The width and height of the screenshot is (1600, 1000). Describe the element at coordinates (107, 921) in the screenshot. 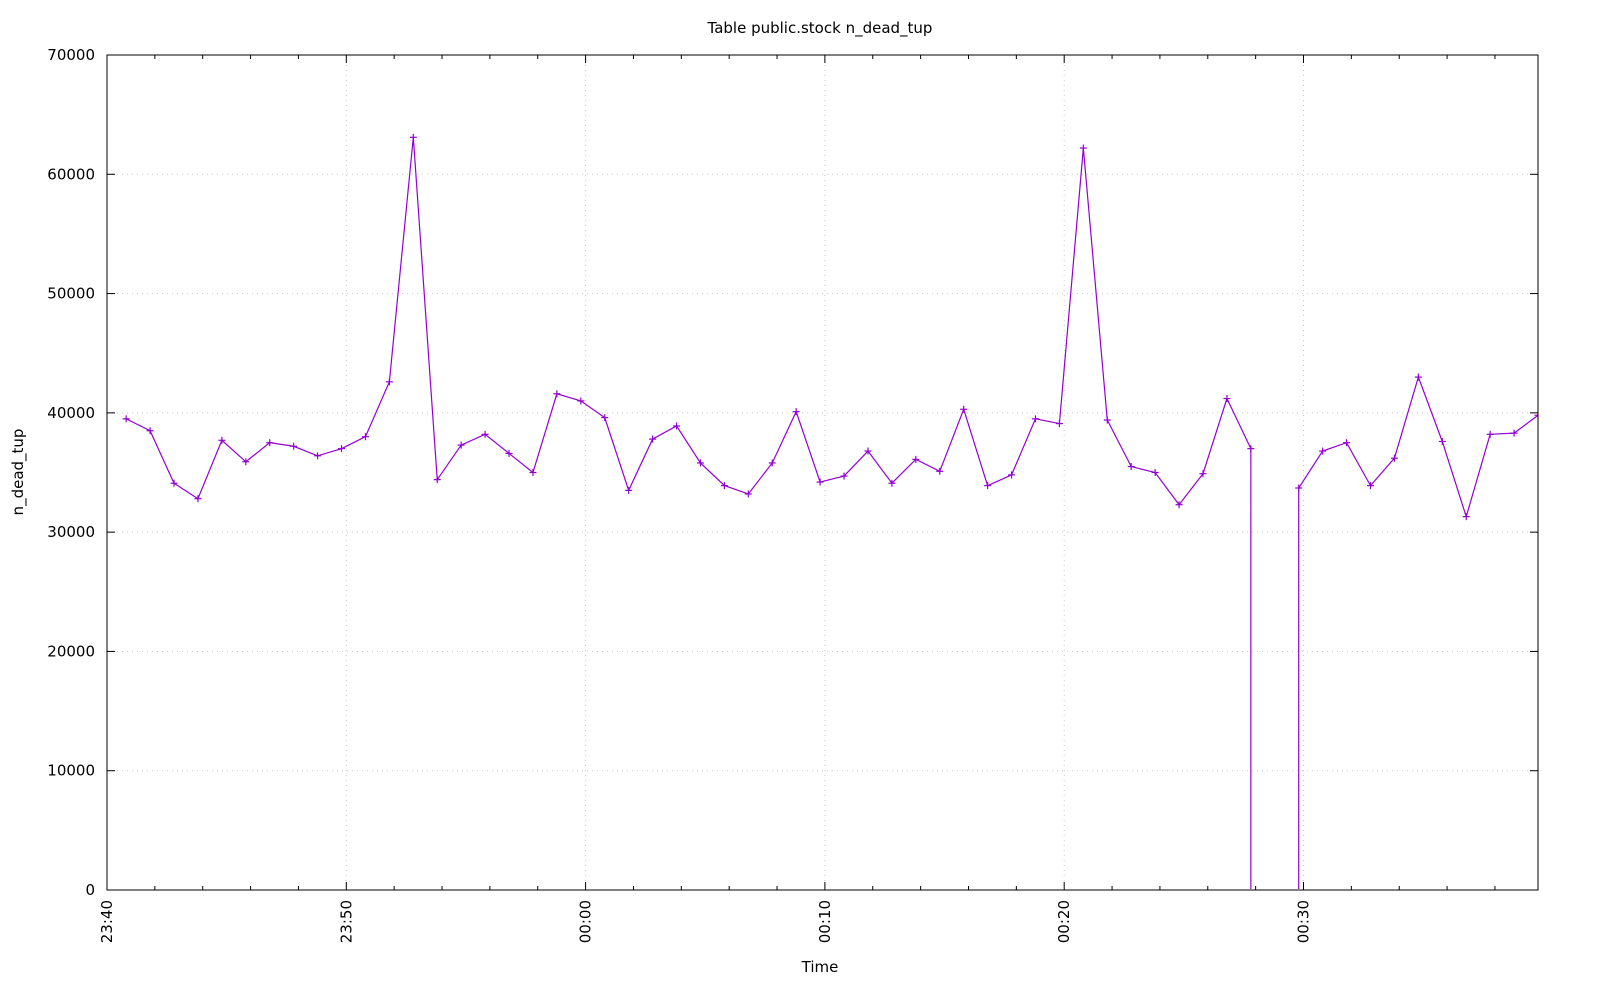

I see `x-tick-label: 23:40` at that location.